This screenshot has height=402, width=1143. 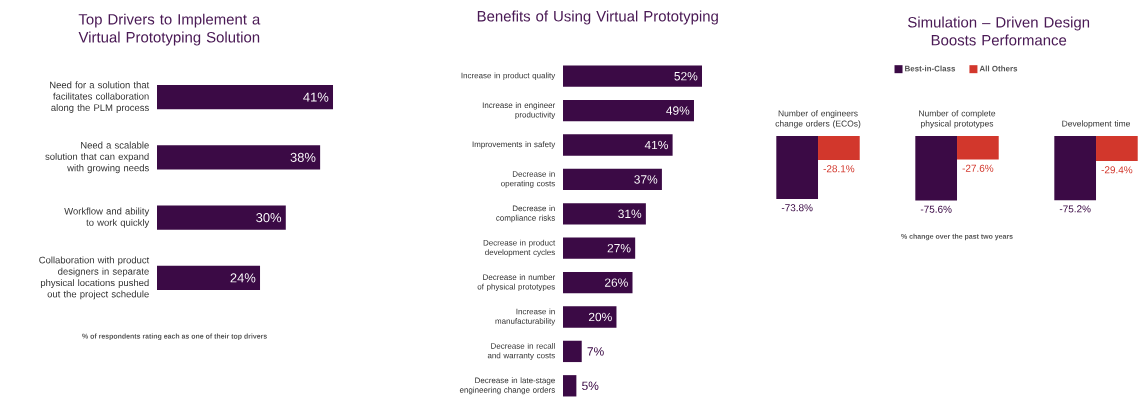 What do you see at coordinates (646, 179) in the screenshot?
I see `data-label: 37%` at bounding box center [646, 179].